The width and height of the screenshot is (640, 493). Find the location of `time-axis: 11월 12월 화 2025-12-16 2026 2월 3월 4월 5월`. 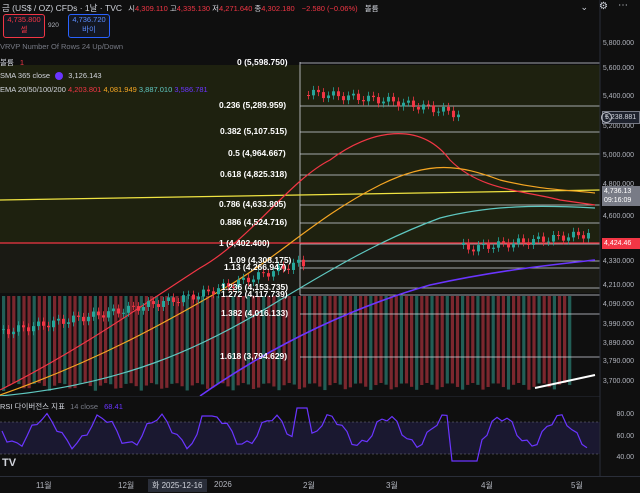

time-axis: 11월 12월 화 2025-12-16 2026 2월 3월 4월 5월 is located at coordinates (320, 484).